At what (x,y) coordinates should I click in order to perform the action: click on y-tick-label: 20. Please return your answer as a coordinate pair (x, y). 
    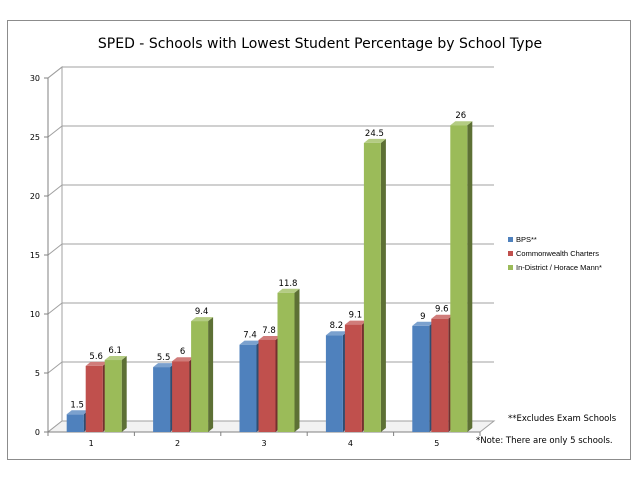
    Looking at the image, I should click on (35, 196).